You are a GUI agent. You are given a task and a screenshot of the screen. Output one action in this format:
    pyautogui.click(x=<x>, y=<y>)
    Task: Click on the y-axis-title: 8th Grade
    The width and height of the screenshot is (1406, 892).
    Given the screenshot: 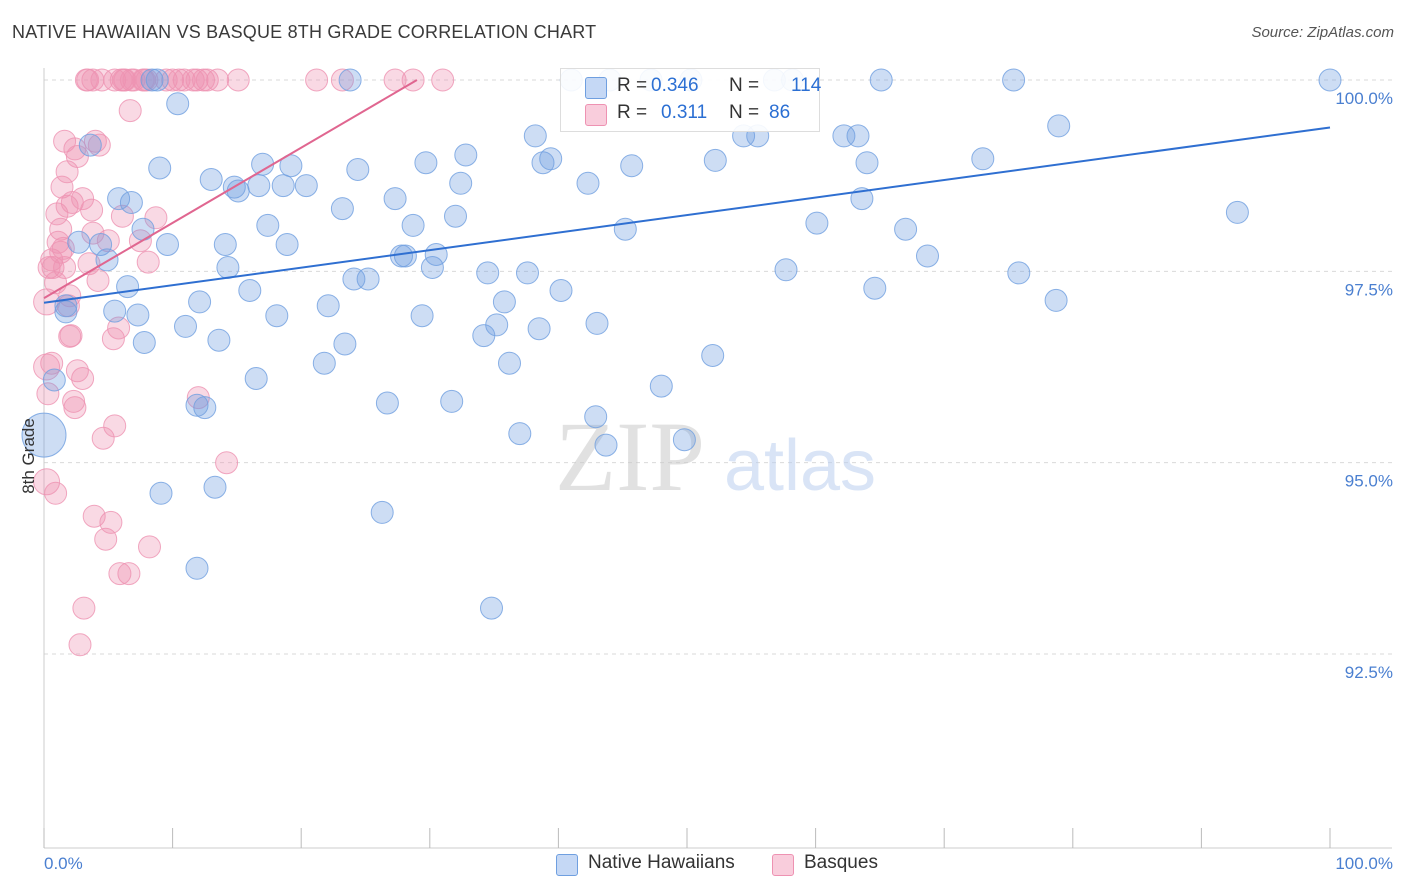 What is the action you would take?
    pyautogui.click(x=28, y=456)
    